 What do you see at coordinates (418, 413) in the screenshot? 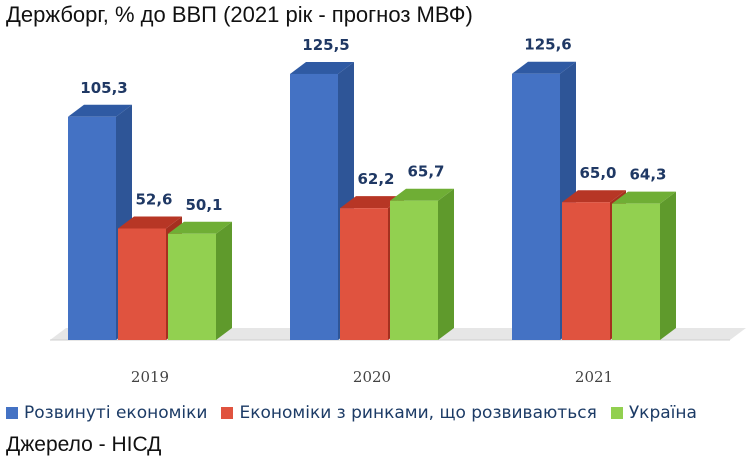
I see `legend-label-emerging: Економіки з ринками, що розвиваються` at bounding box center [418, 413].